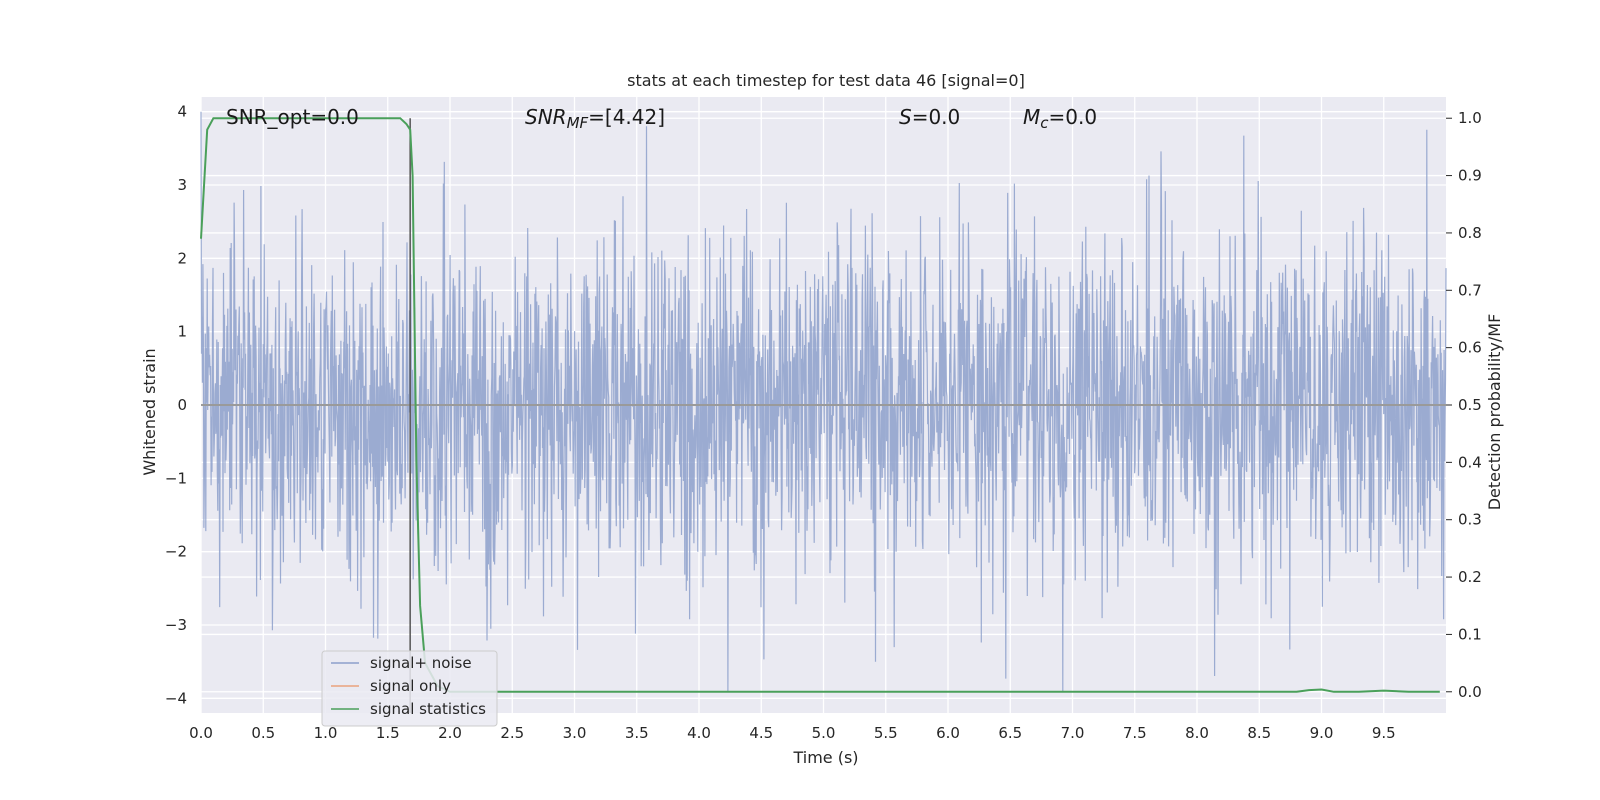 This screenshot has width=1600, height=800. Describe the element at coordinates (1031, 117) in the screenshot. I see `mc-main: M` at that location.